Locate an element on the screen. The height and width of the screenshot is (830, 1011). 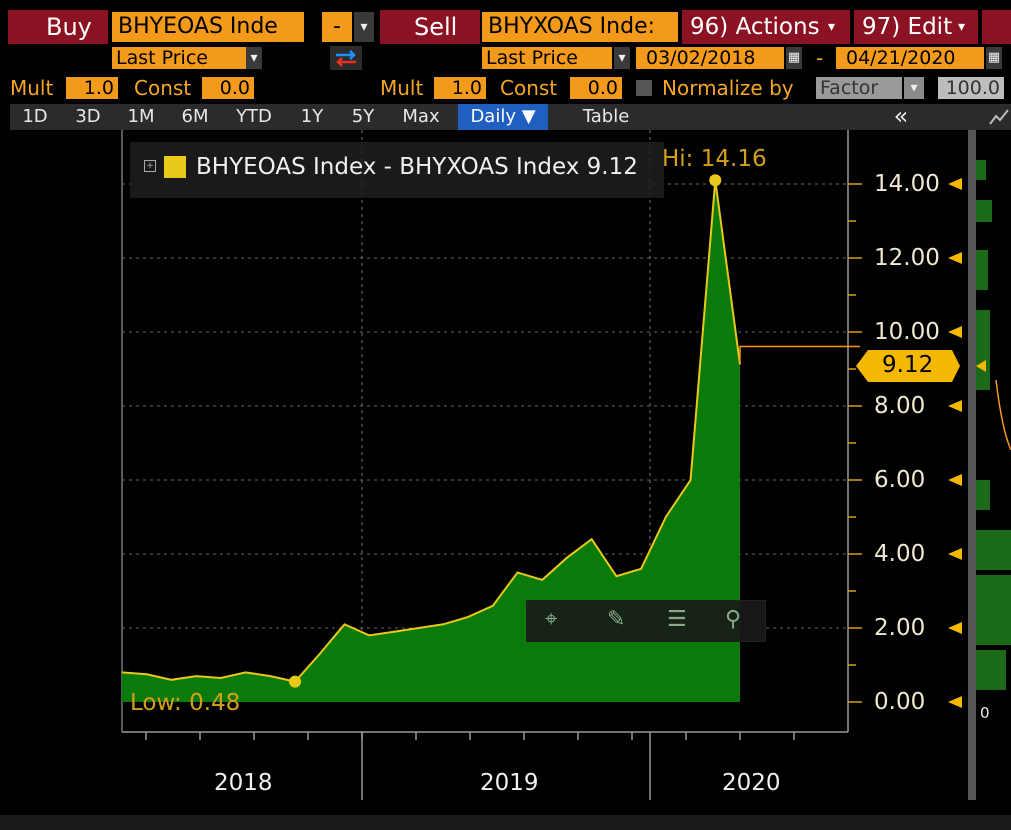
buy-field-dropdown-icon: ▾ is located at coordinates (254, 58).